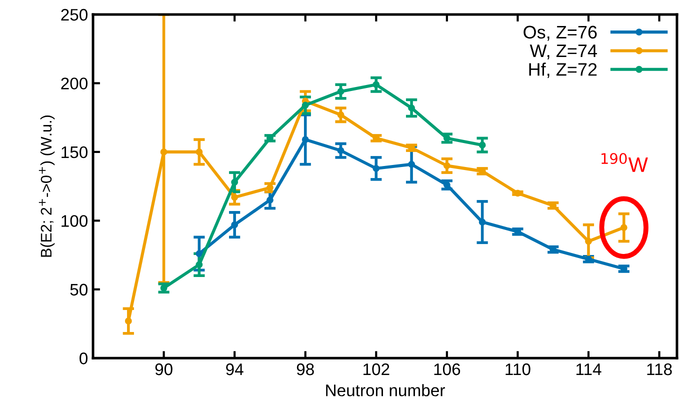 Image resolution: width=679 pixels, height=414 pixels. What do you see at coordinates (518, 369) in the screenshot?
I see `x-tick-label: 110` at bounding box center [518, 369].